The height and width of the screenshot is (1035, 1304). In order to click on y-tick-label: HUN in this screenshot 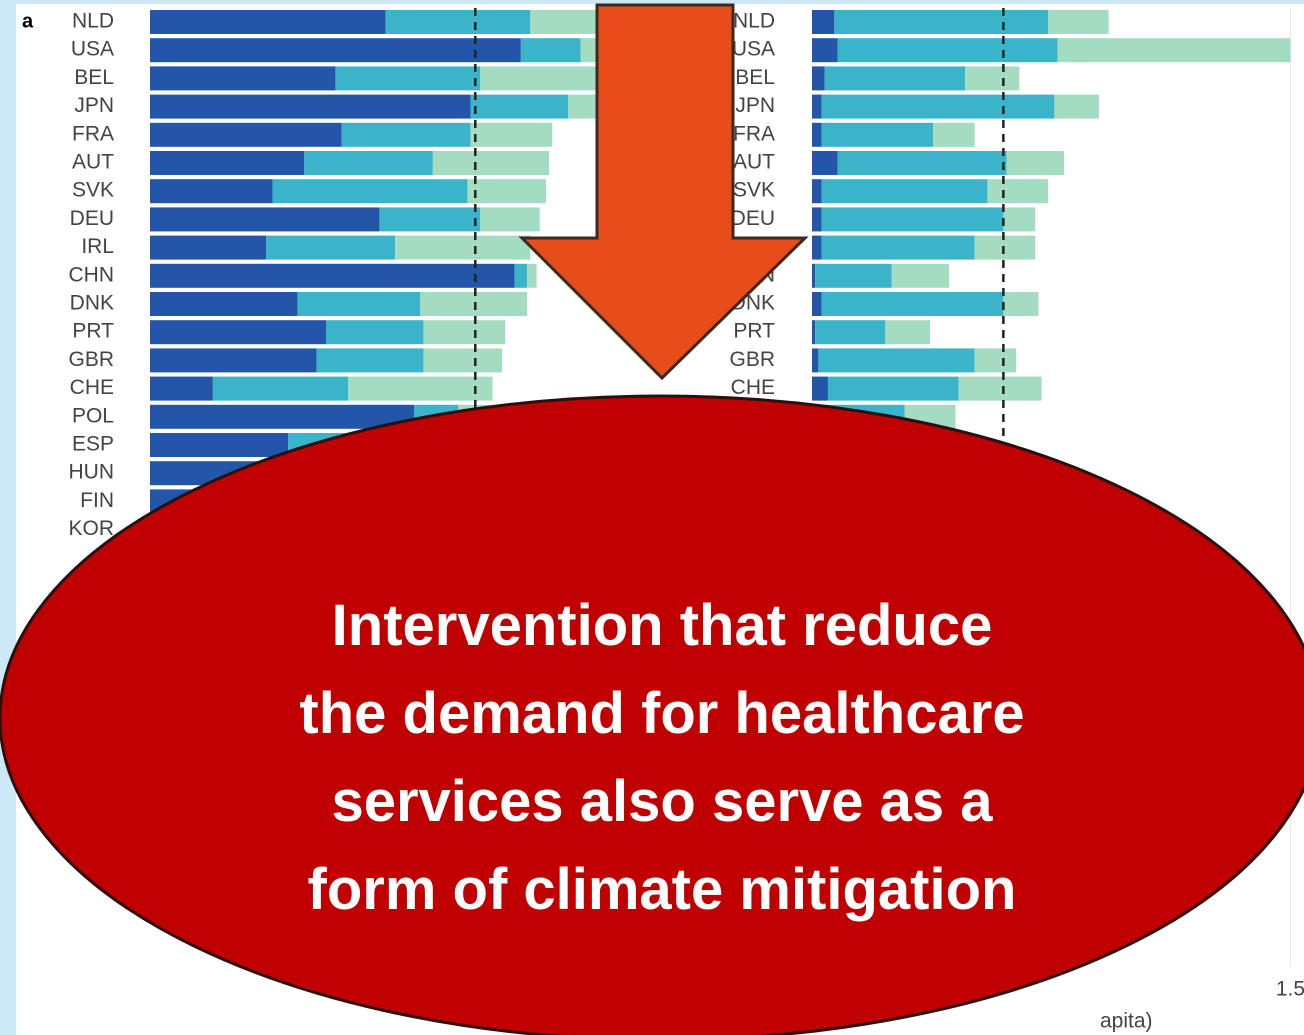, I will do `click(92, 472)`.